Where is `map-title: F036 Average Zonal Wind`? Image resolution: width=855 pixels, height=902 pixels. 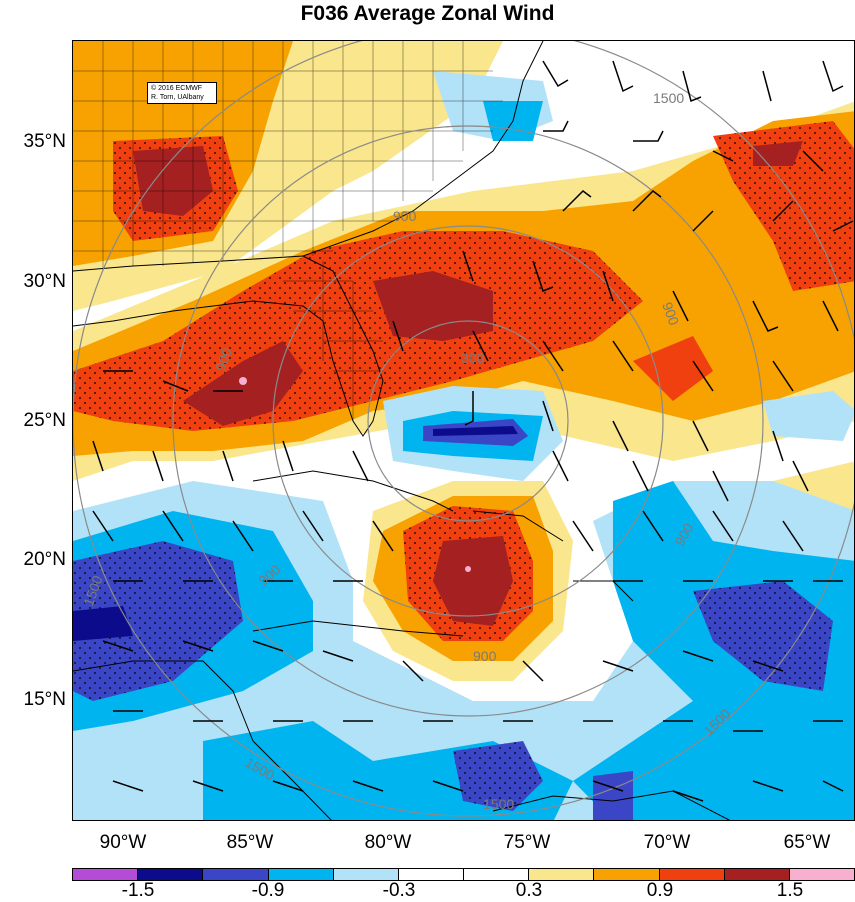
map-title: F036 Average Zonal Wind is located at coordinates (427, 13).